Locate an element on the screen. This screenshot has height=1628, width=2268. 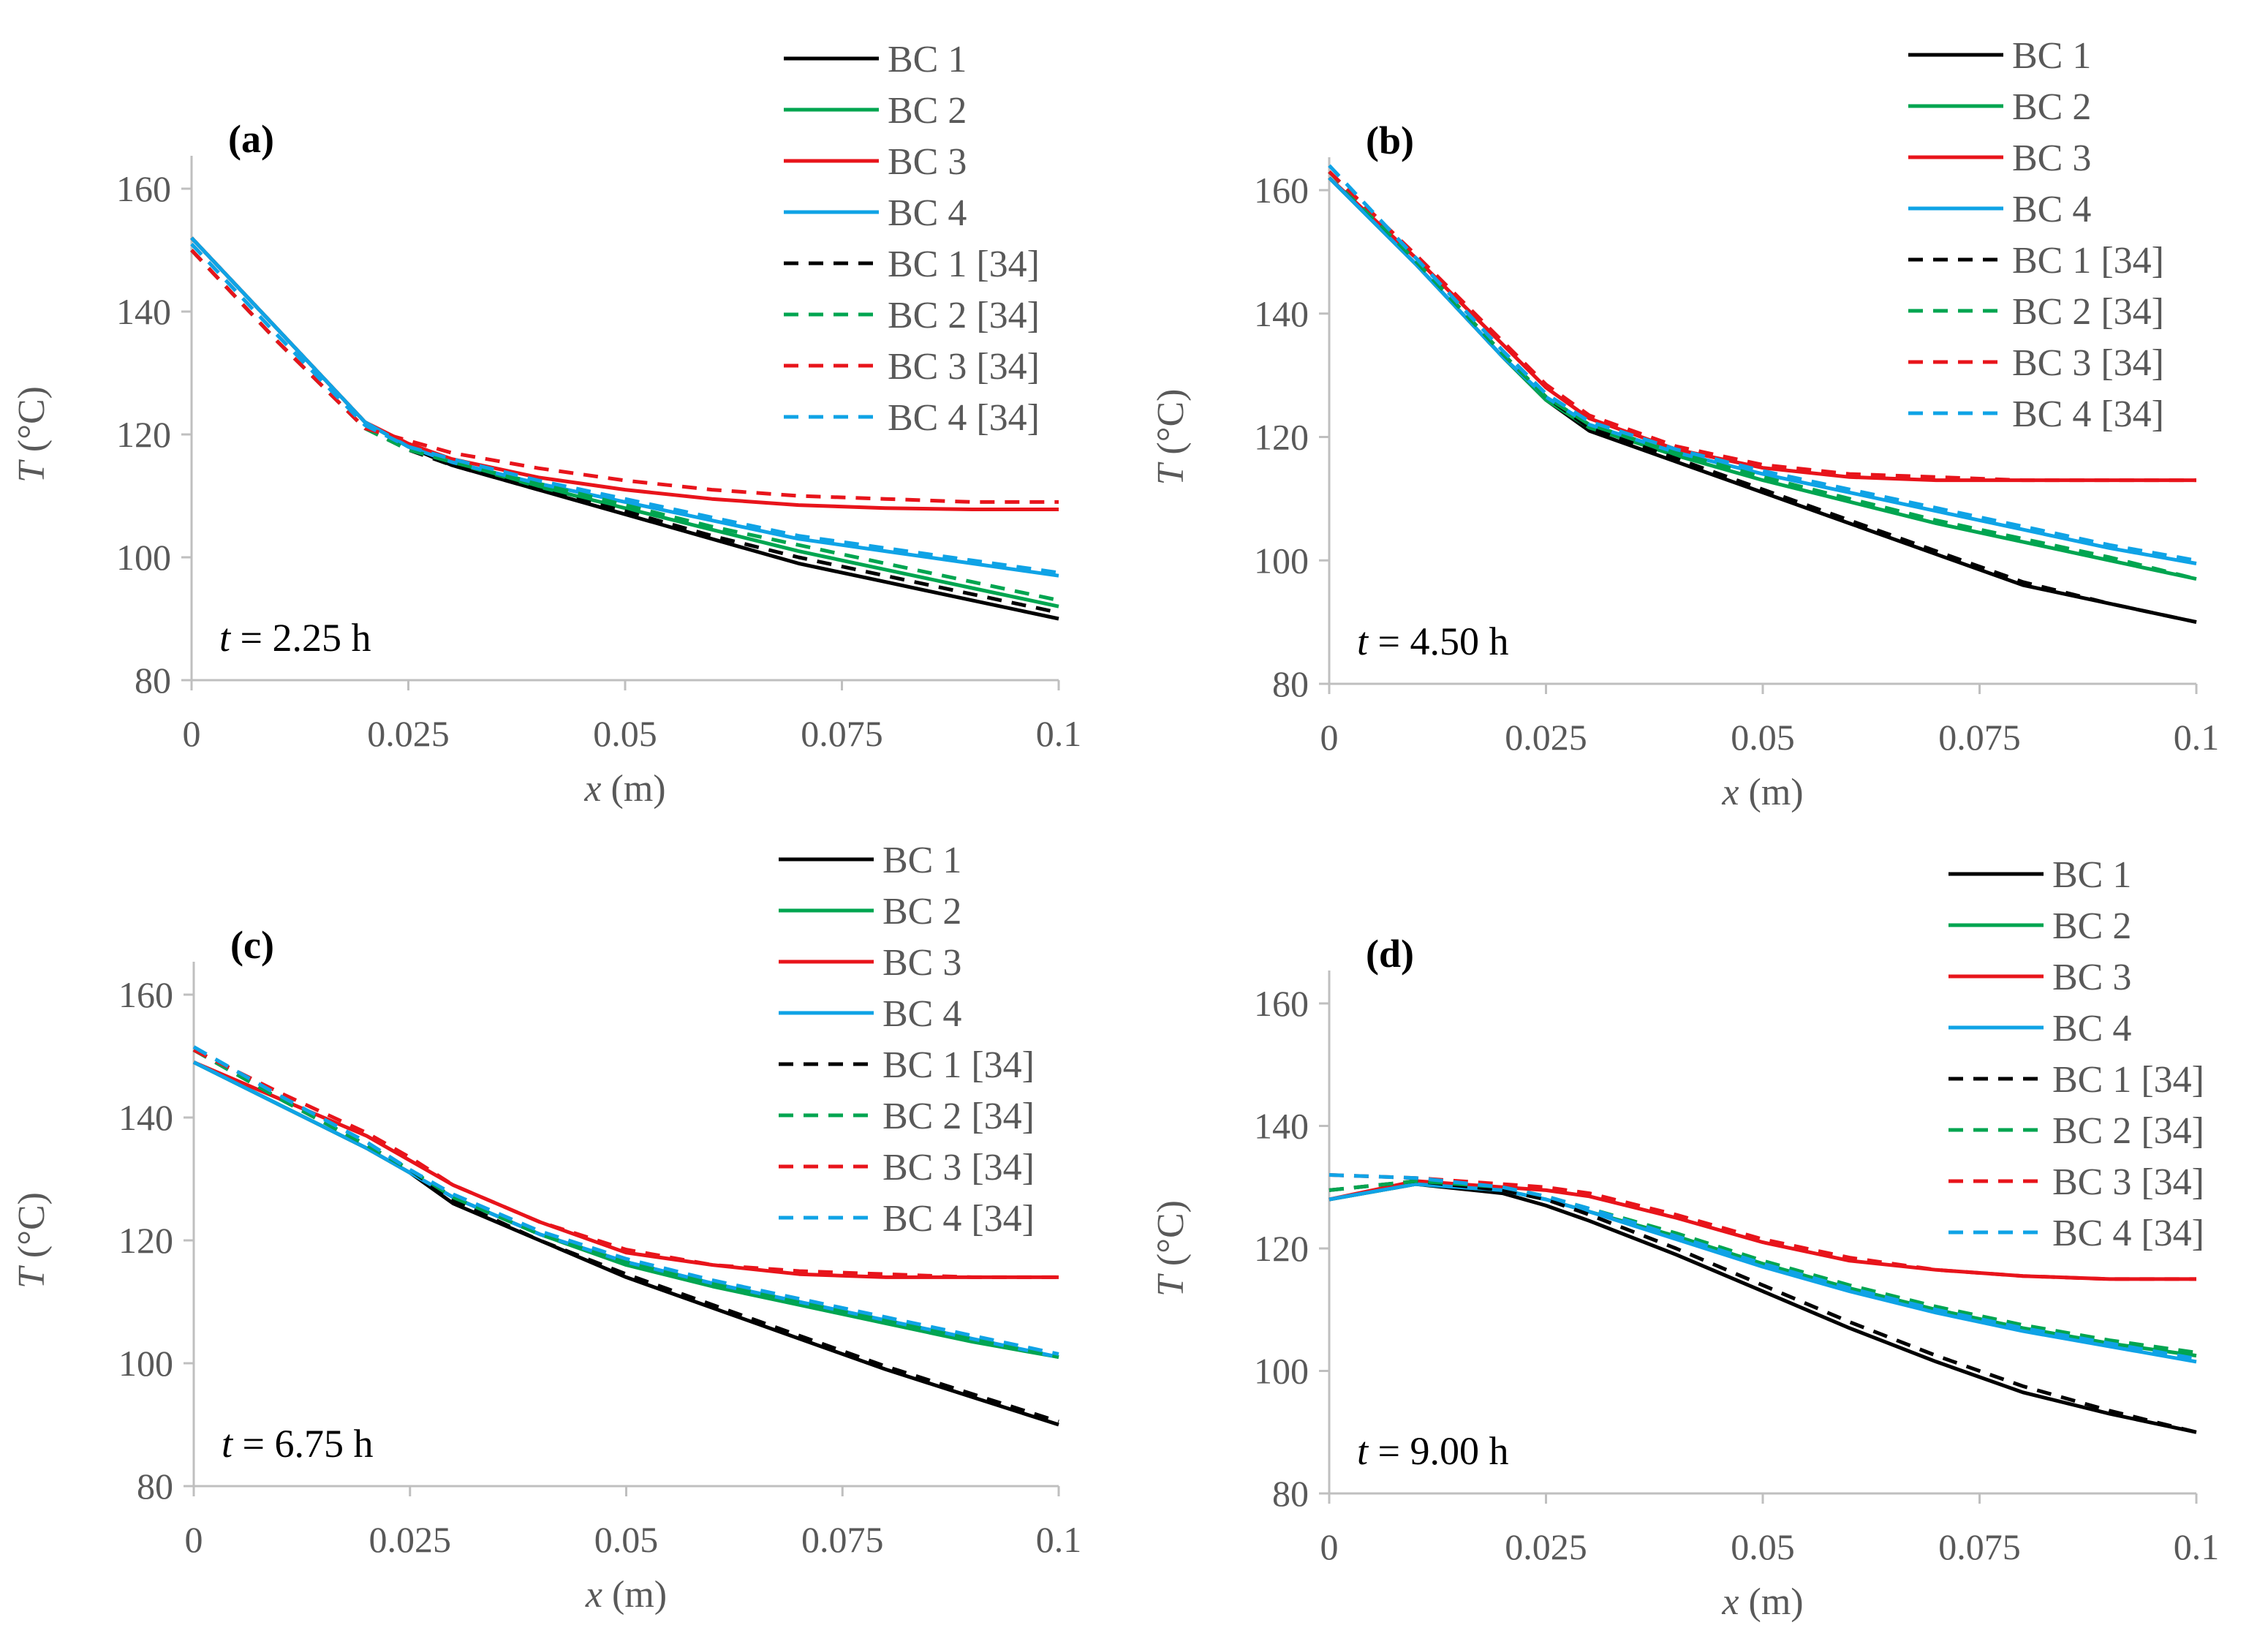
time-value: = 9.00 h is located at coordinates (1438, 1451).